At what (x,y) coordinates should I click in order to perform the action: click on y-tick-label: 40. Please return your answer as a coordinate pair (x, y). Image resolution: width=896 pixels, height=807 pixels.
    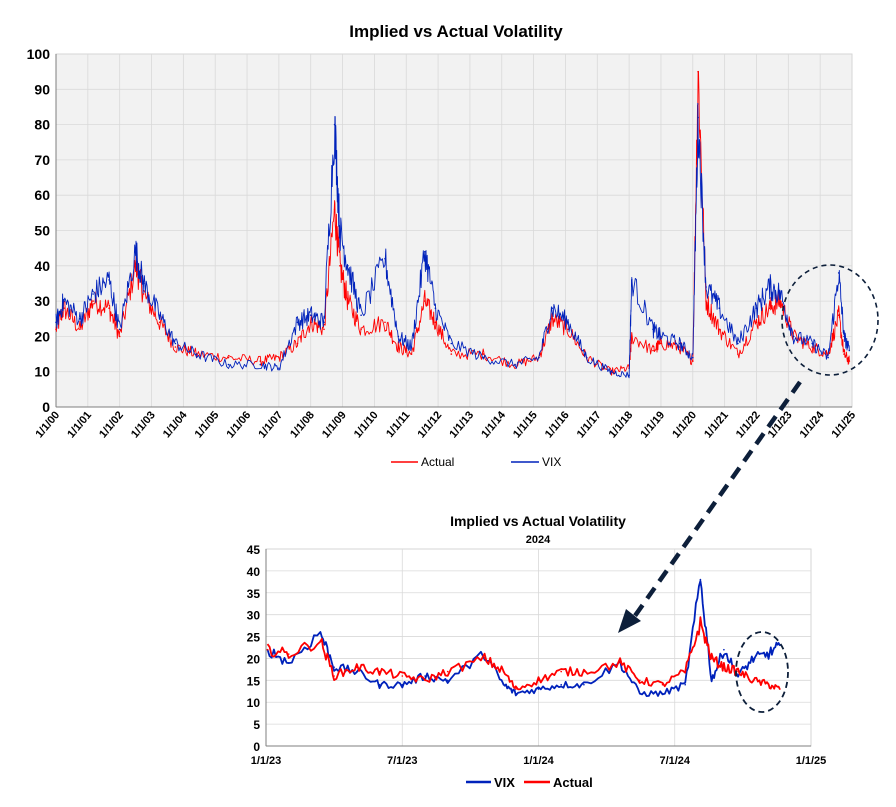
    Looking at the image, I should click on (42, 266).